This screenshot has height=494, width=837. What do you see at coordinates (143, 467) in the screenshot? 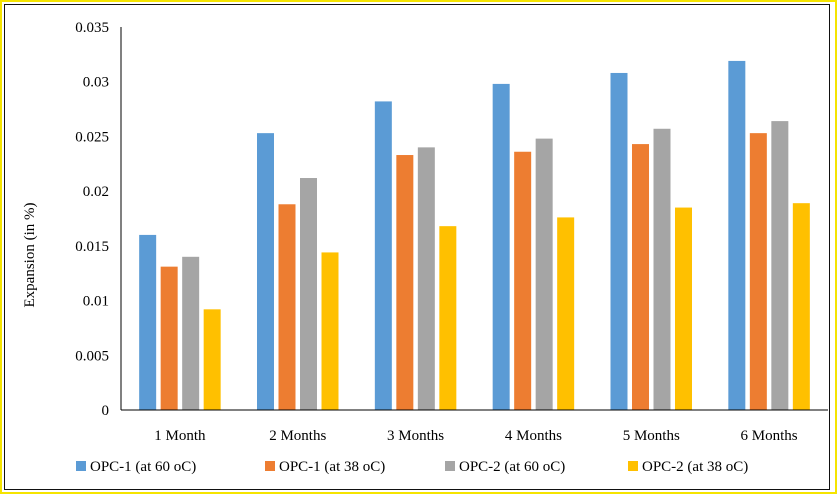
I see `legend-label: OPC-1 (at 60 oC)` at bounding box center [143, 467].